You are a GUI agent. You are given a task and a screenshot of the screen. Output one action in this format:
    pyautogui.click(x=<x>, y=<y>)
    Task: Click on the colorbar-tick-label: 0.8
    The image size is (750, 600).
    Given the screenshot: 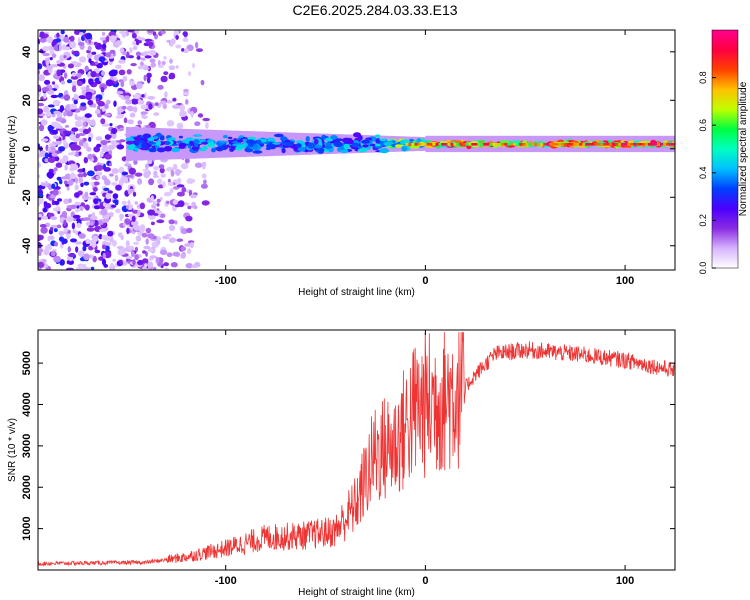 What is the action you would take?
    pyautogui.click(x=703, y=77)
    